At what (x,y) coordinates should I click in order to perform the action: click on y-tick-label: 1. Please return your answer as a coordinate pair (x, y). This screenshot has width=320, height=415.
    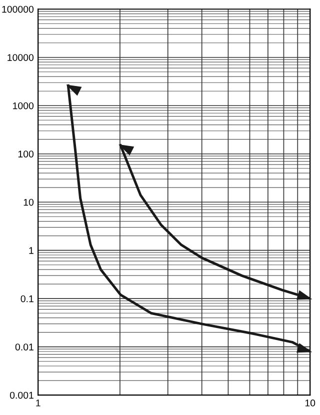
    Looking at the image, I should click on (31, 250).